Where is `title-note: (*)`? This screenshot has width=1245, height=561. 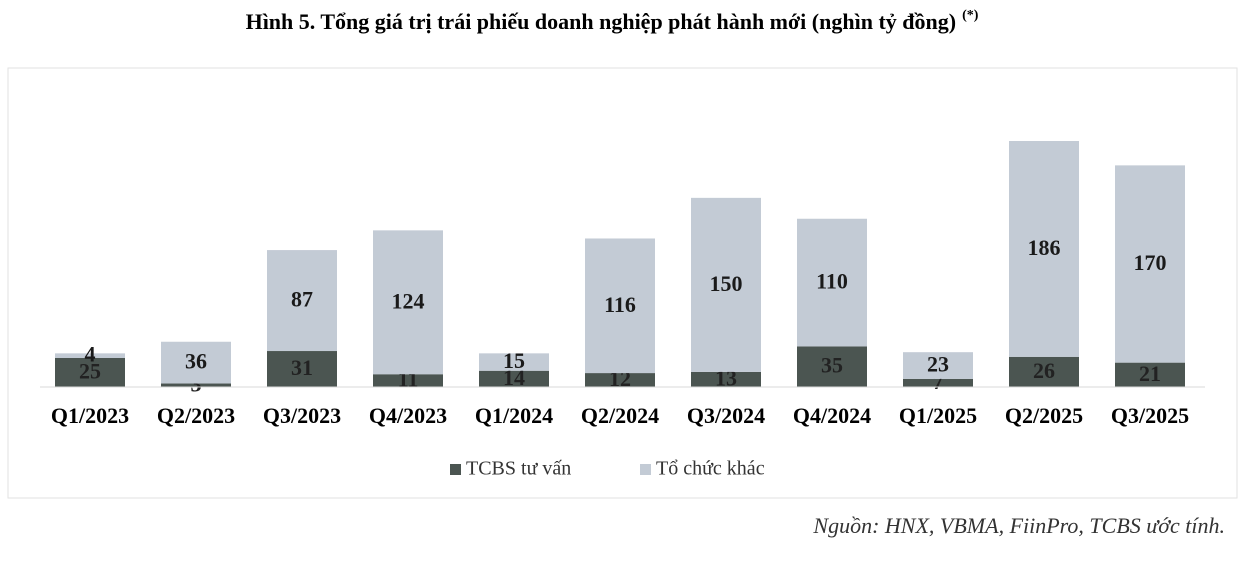
title-note: (*) is located at coordinates (970, 15).